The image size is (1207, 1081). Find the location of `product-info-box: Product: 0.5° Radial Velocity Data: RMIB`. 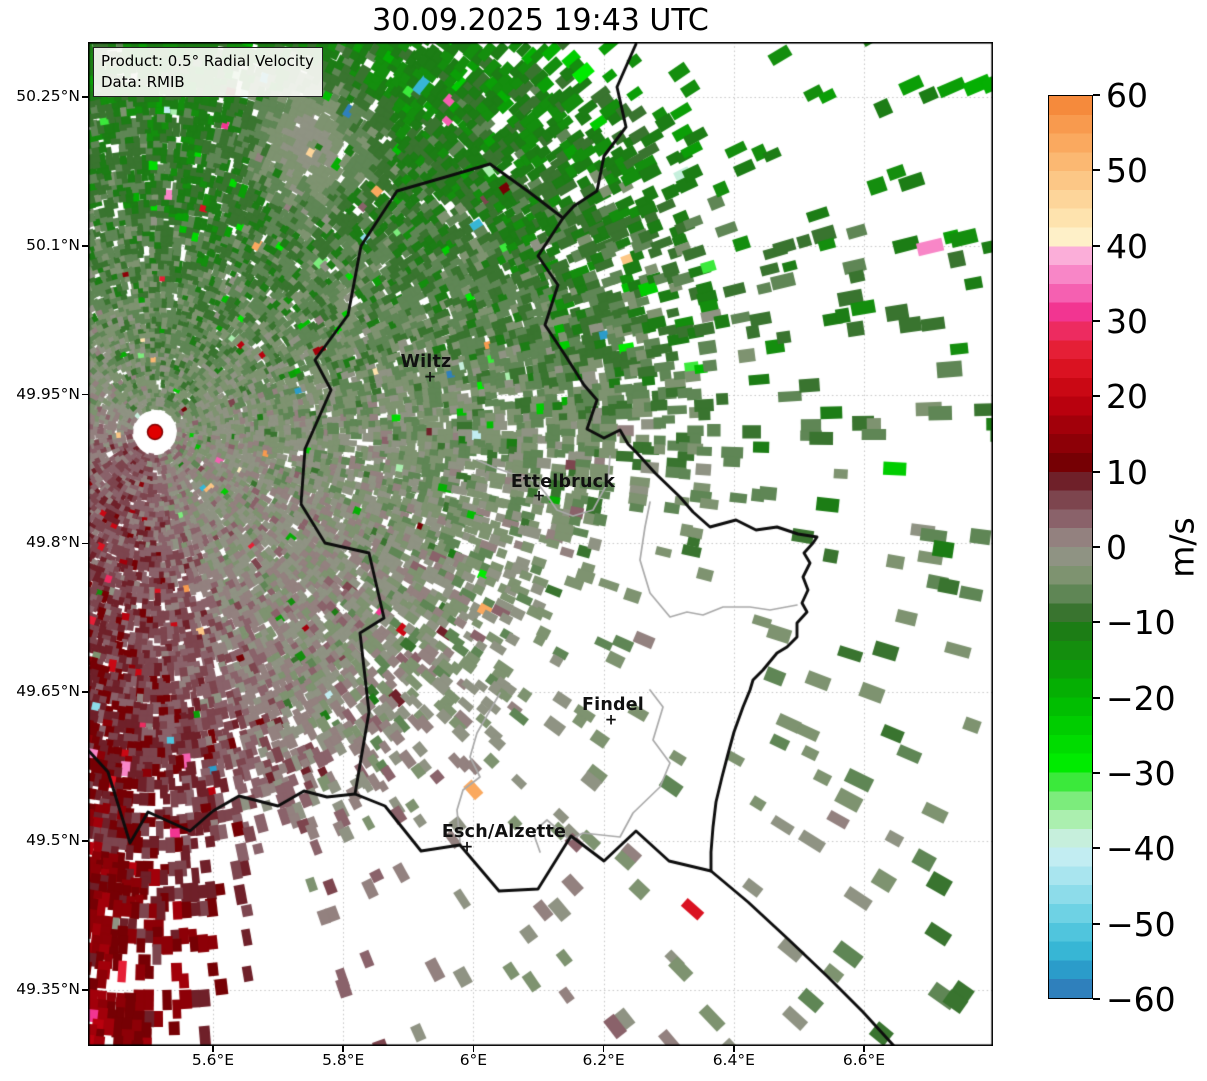

product-info-box: Product: 0.5° Radial Velocity Data: RMIB is located at coordinates (208, 72).